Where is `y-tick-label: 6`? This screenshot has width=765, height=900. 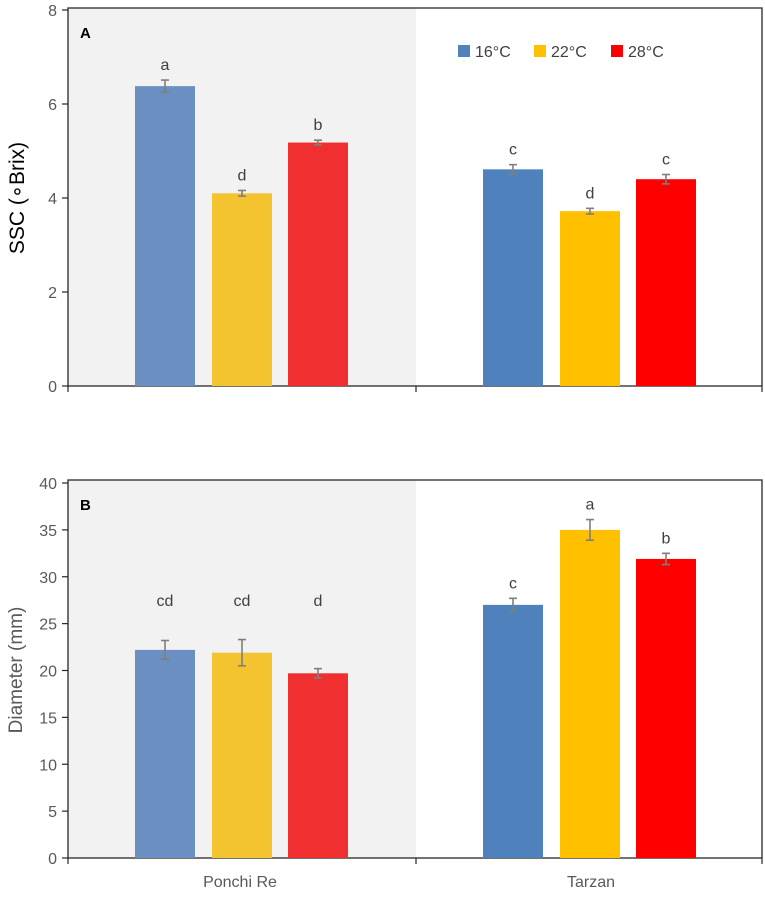
y-tick-label: 6 is located at coordinates (52, 105).